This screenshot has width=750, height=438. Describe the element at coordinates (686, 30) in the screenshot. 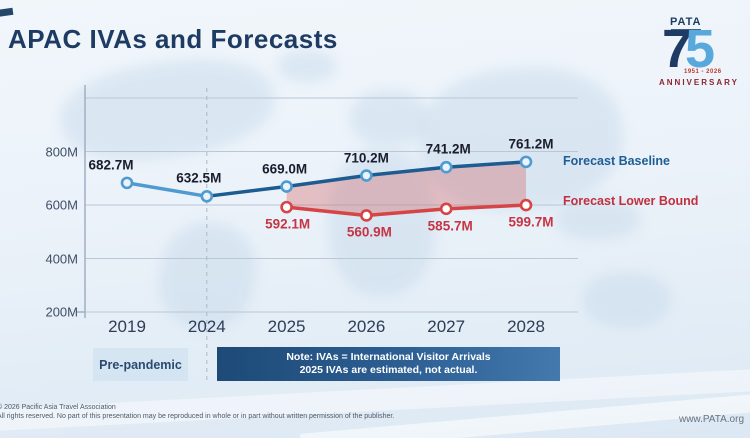

I see `pata-wordmark-rule` at that location.